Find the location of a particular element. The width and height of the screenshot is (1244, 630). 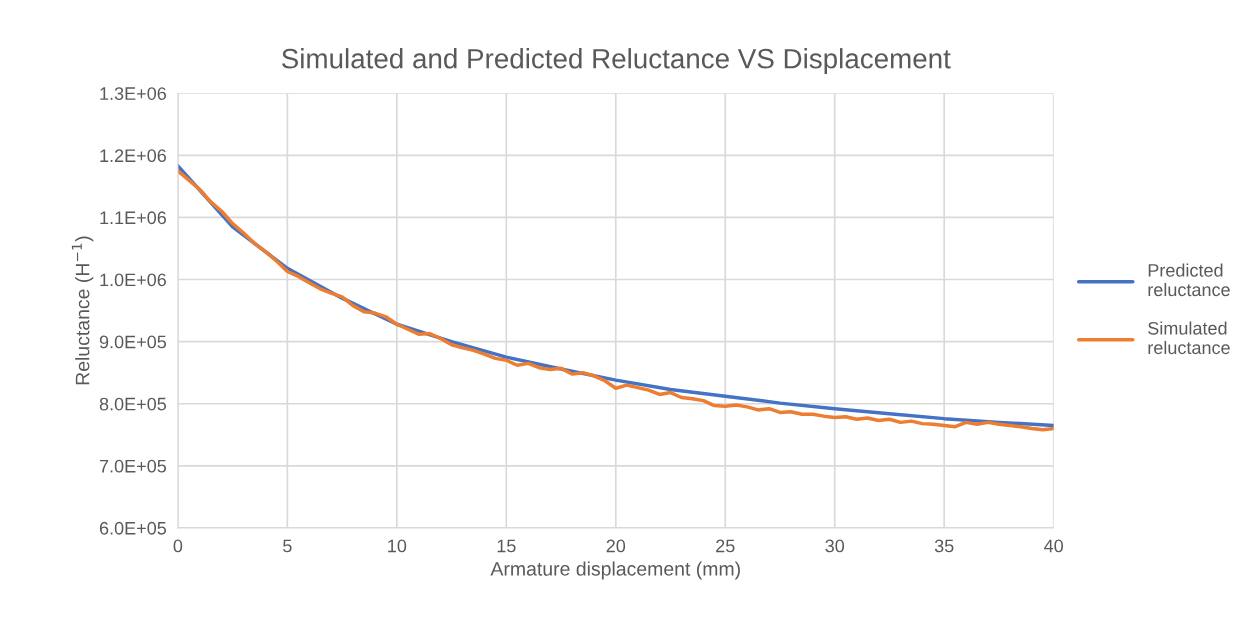

x-tick-label: 35 is located at coordinates (944, 546).